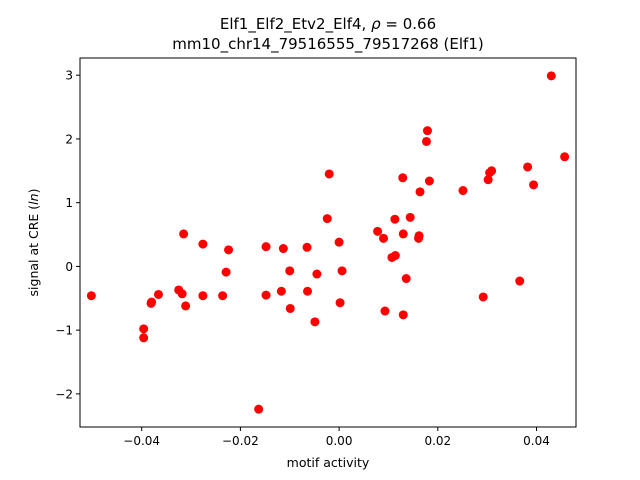  Describe the element at coordinates (536, 441) in the screenshot. I see `x-tick-label: 0.04` at that location.